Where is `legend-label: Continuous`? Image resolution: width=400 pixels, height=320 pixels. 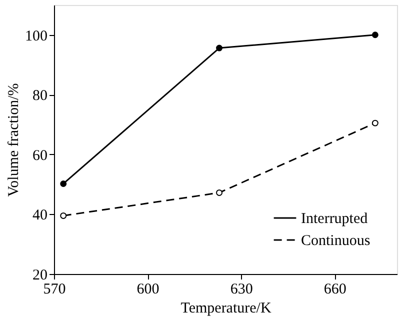 legend-label: Continuous is located at coordinates (335, 241).